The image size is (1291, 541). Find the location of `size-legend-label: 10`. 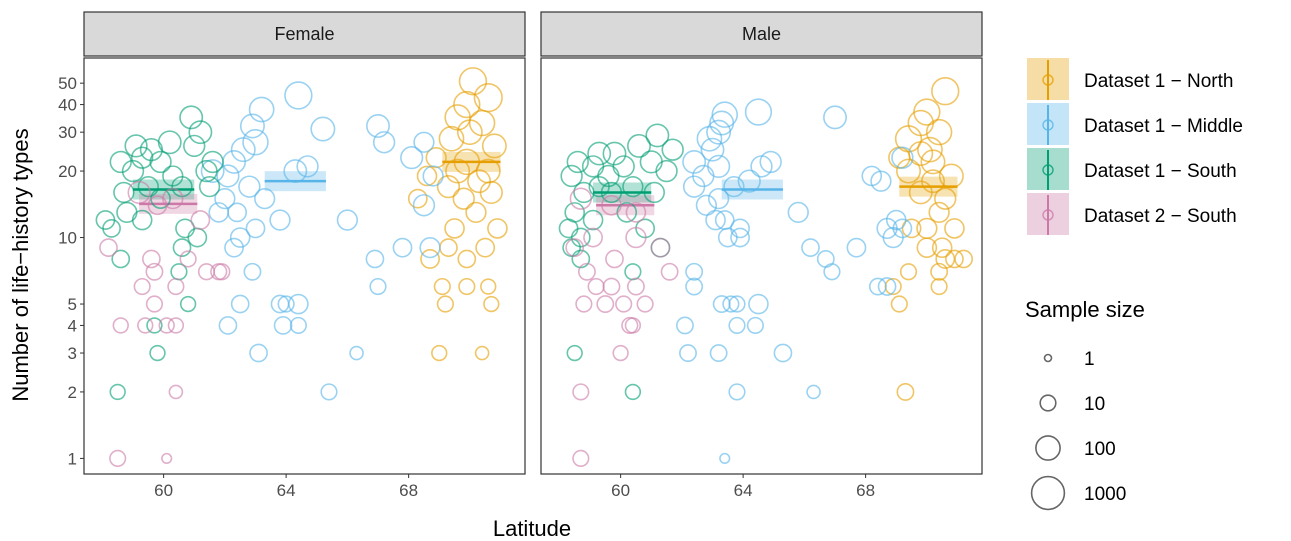

size-legend-label: 10 is located at coordinates (1094, 404).